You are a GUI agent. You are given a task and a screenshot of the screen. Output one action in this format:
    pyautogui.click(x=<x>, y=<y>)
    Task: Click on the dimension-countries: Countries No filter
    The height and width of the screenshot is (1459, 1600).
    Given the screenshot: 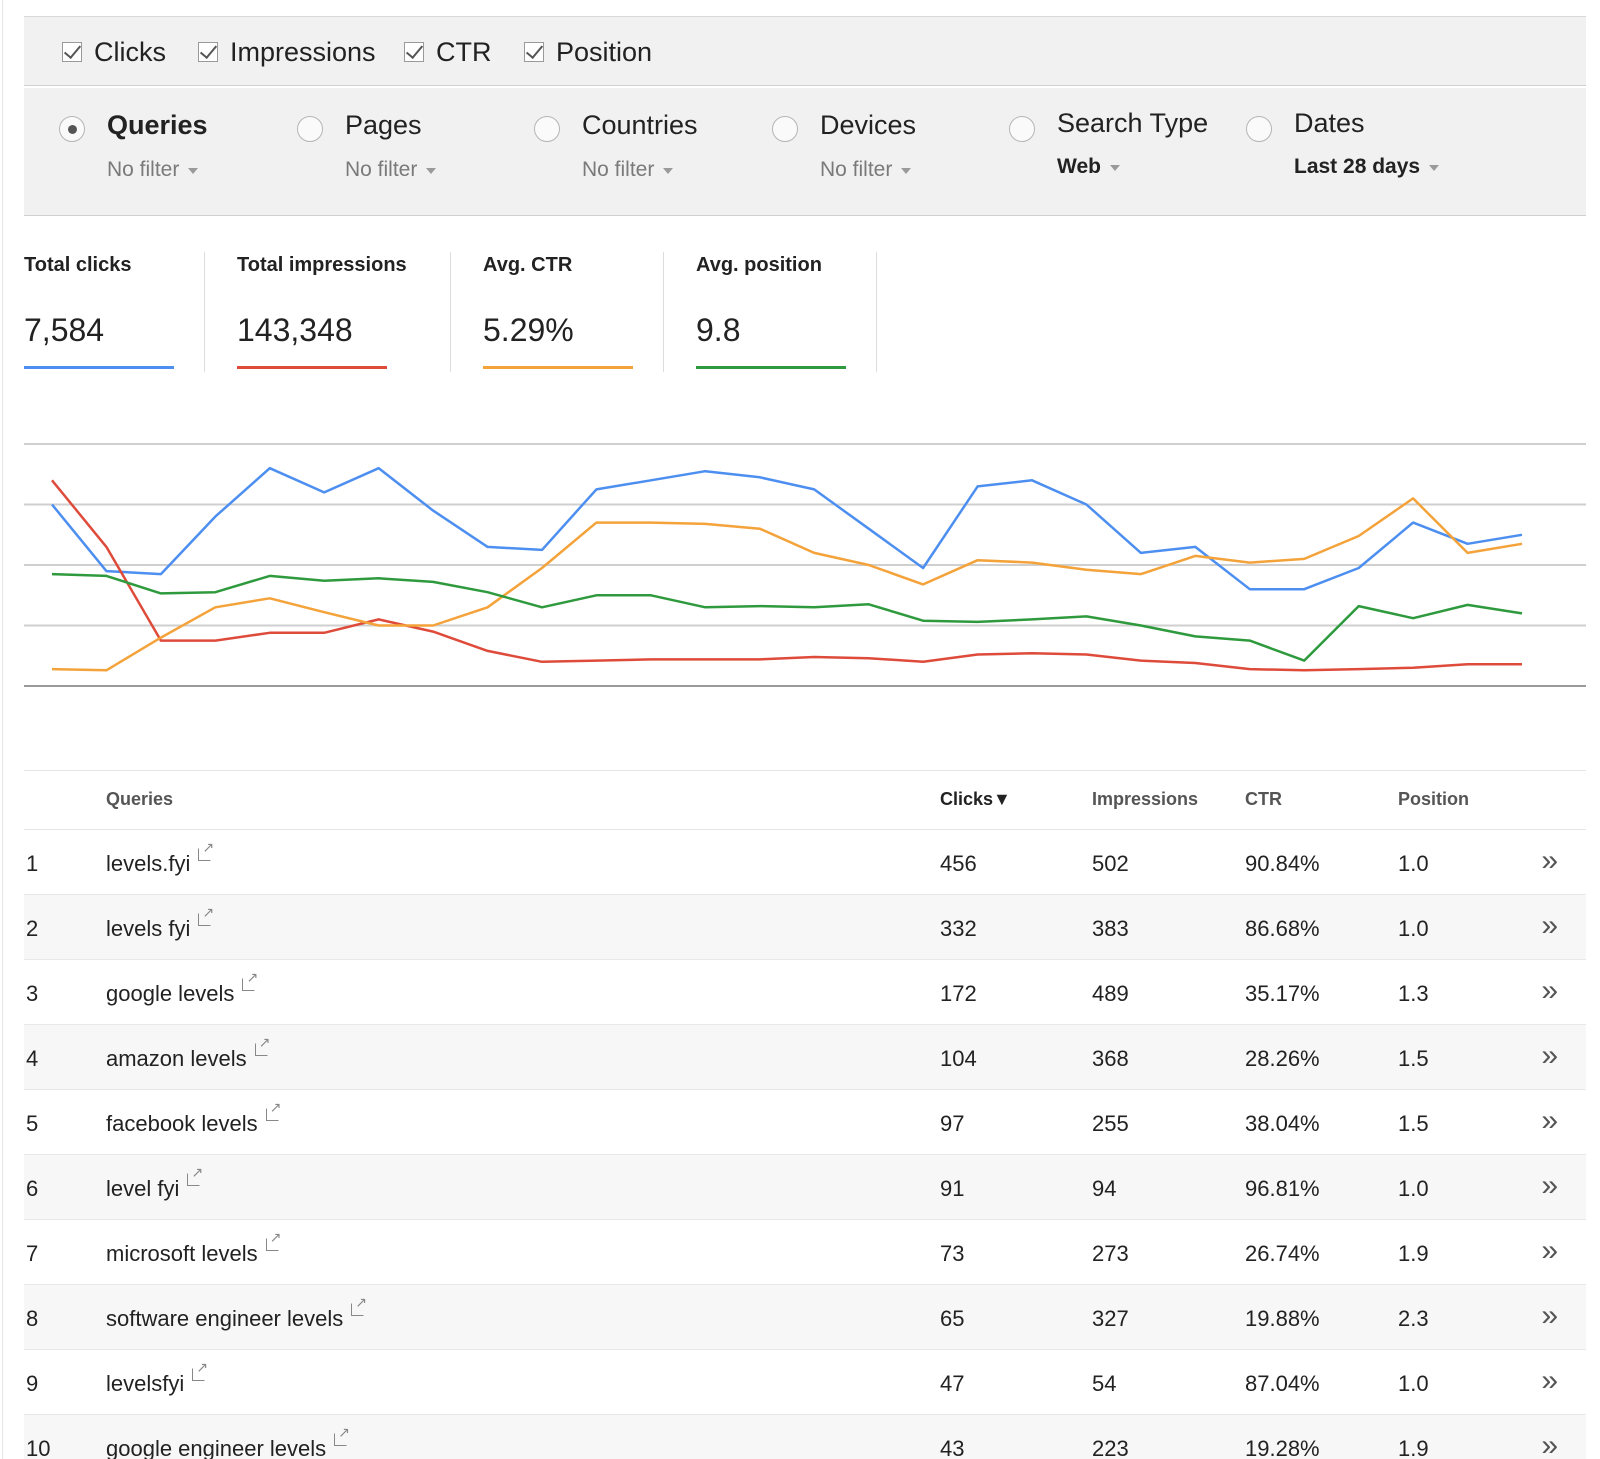 What is the action you would take?
    pyautogui.click(x=654, y=155)
    